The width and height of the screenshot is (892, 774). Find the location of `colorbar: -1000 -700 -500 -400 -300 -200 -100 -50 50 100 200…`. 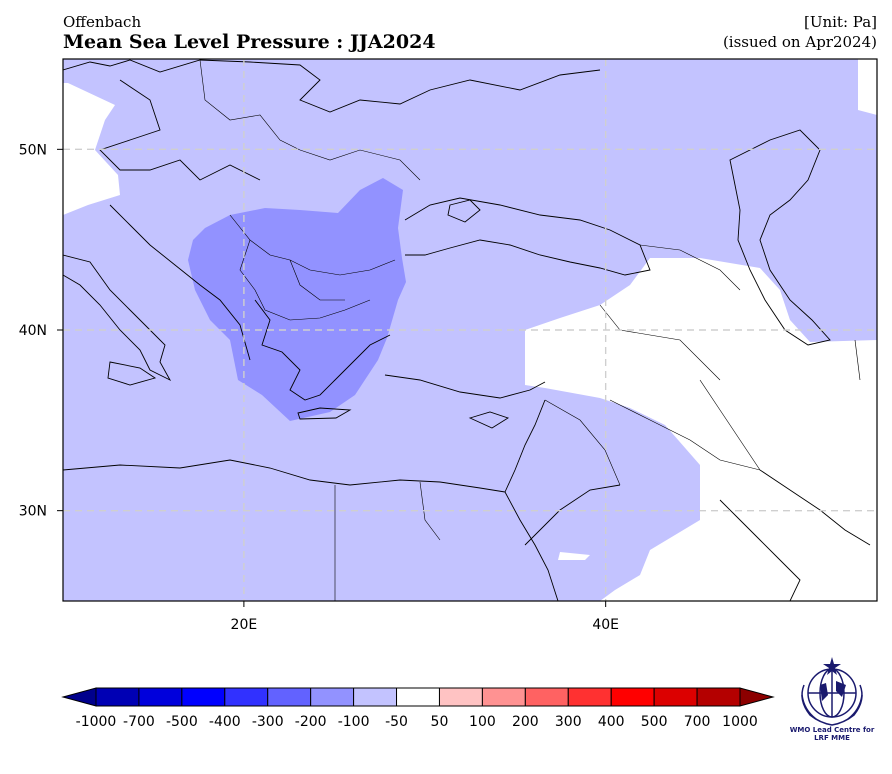

colorbar: -1000 -700 -500 -400 -300 -200 -100 -50 50 100 200… is located at coordinates (418, 708).